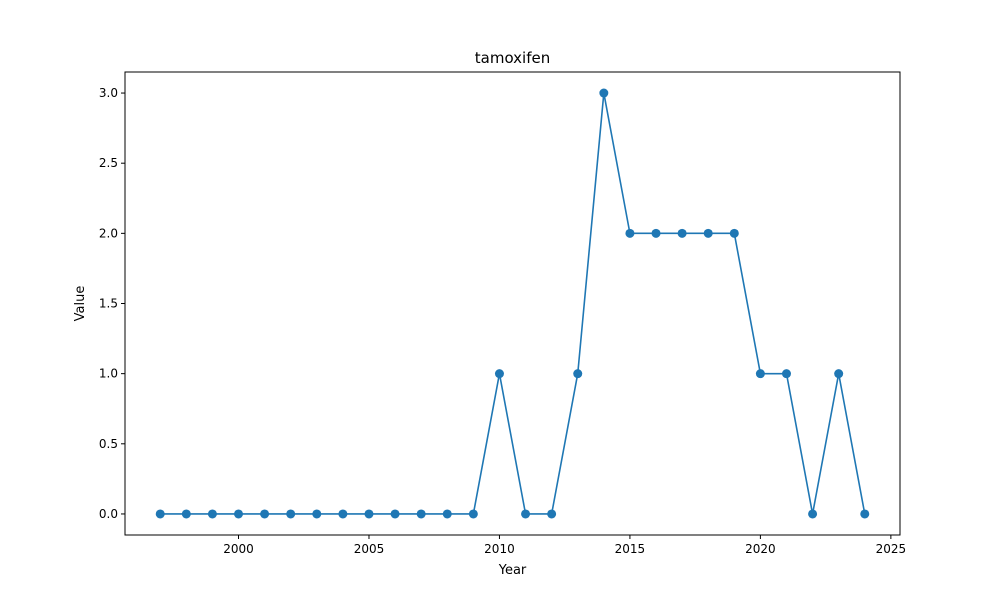 The height and width of the screenshot is (600, 1000). I want to click on x-tick-label: 2000, so click(238, 549).